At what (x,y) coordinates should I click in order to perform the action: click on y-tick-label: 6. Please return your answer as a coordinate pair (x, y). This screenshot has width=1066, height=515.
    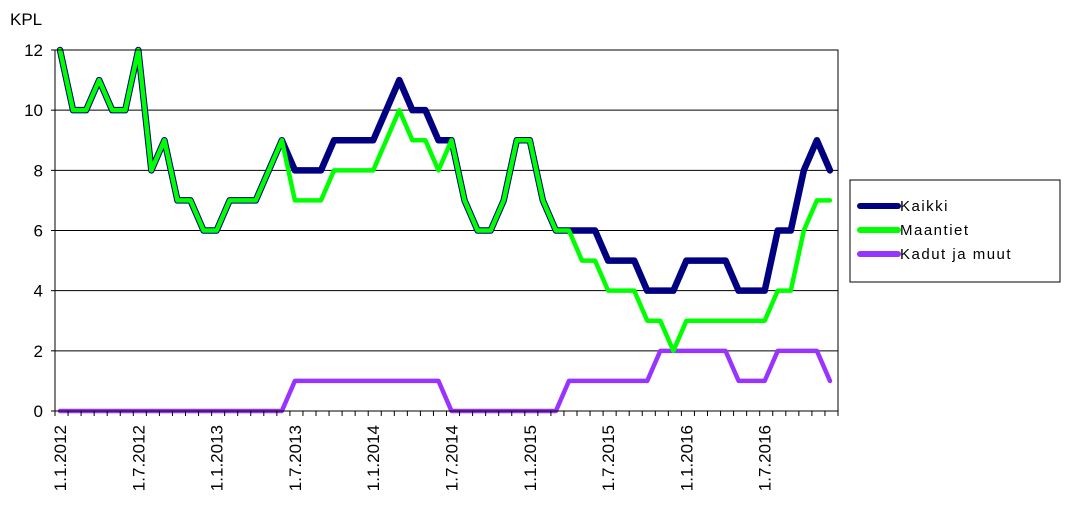
    Looking at the image, I should click on (38, 231).